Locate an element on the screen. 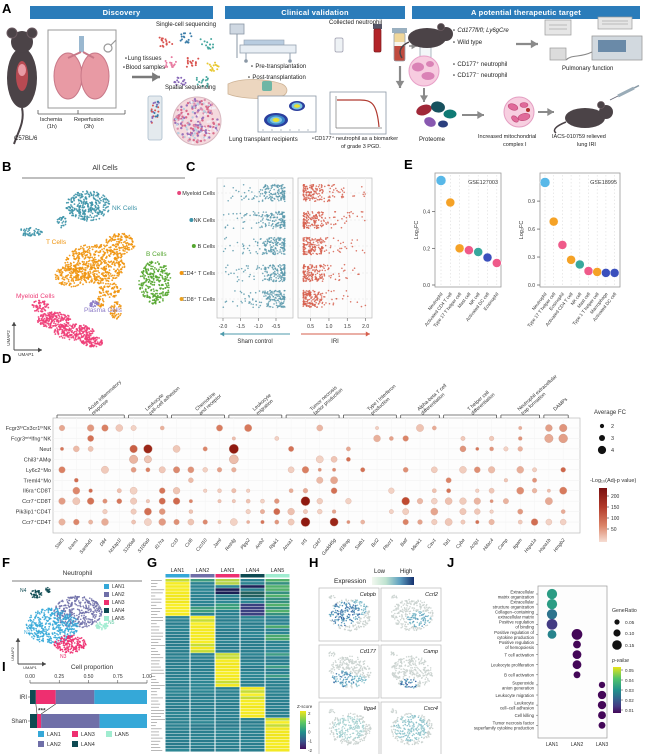  svg-text: Cav1 is located at coordinates (432, 543).